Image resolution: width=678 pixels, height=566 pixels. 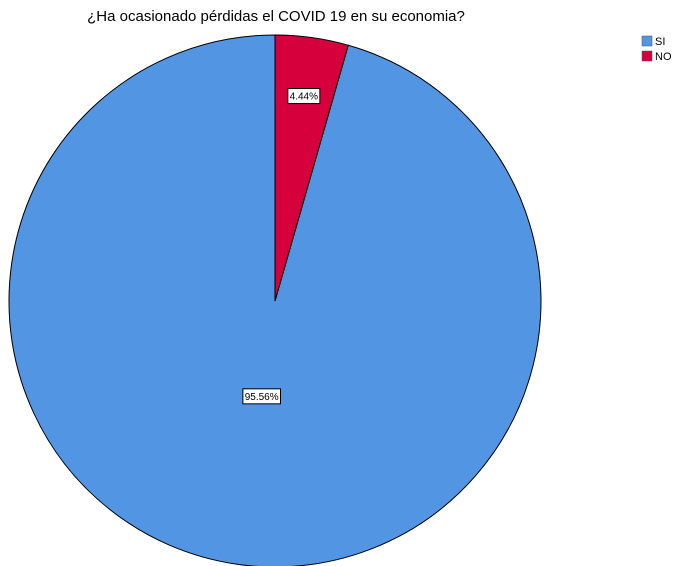 What do you see at coordinates (656, 49) in the screenshot?
I see `legend: SI NO` at bounding box center [656, 49].